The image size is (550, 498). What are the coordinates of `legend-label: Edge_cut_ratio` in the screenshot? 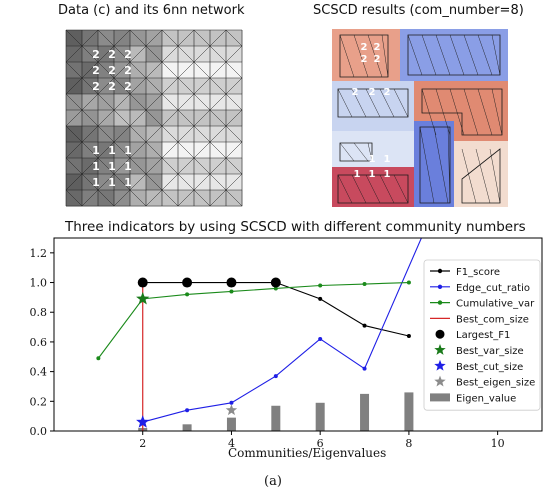 It's located at (493, 288).